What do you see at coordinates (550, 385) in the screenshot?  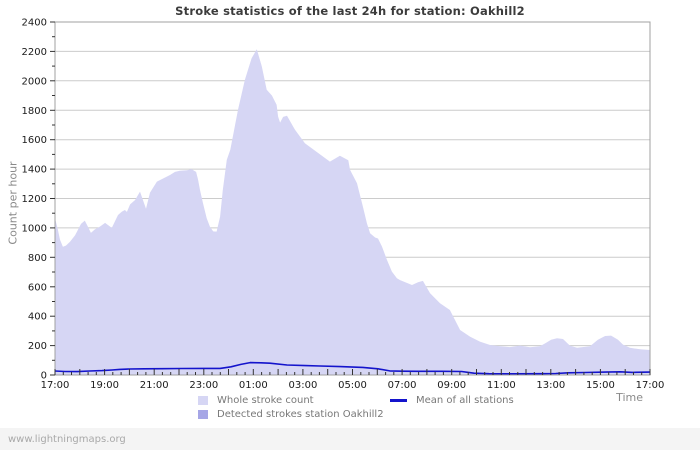 I see `x-tick-label: 13:00` at bounding box center [550, 385].